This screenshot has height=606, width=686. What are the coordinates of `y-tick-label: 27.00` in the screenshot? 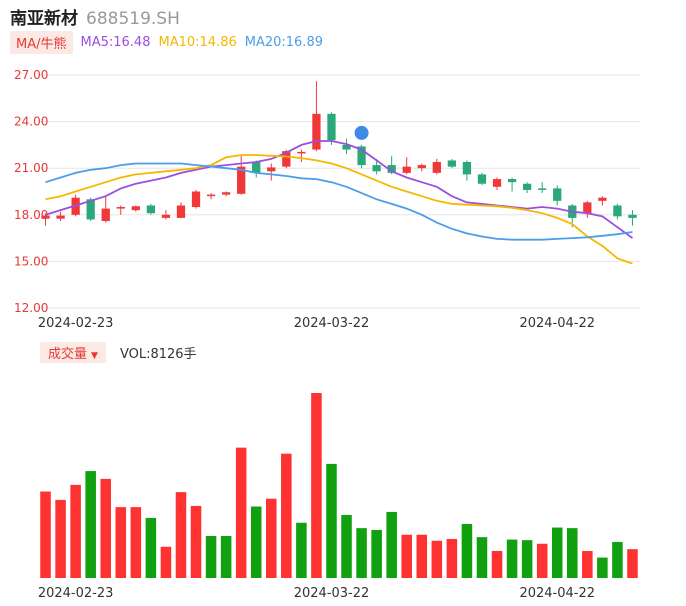 It's located at (31, 75).